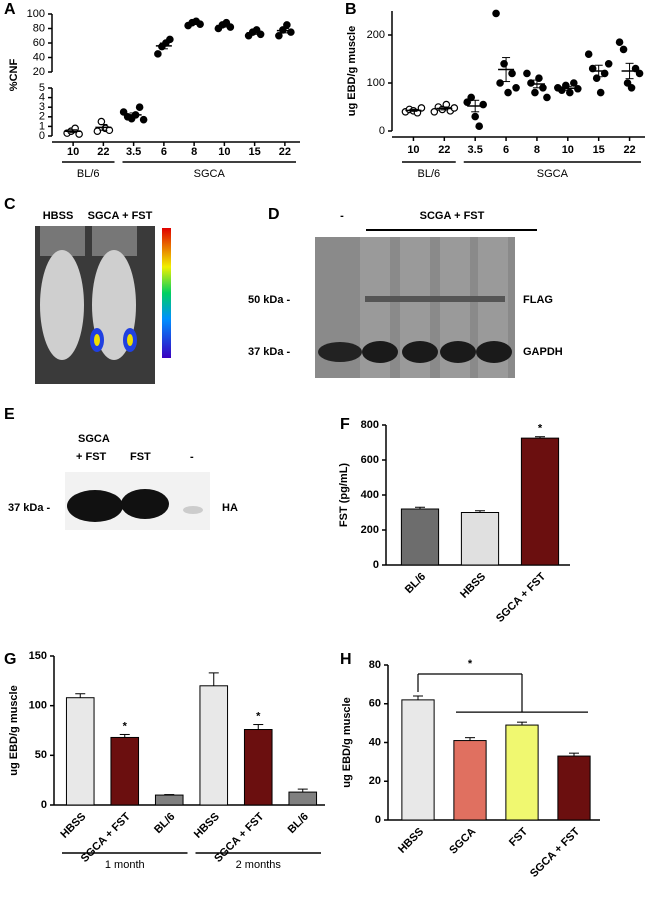 This screenshot has width=653, height=904. I want to click on y-tick-label: 80, so click(39, 28).